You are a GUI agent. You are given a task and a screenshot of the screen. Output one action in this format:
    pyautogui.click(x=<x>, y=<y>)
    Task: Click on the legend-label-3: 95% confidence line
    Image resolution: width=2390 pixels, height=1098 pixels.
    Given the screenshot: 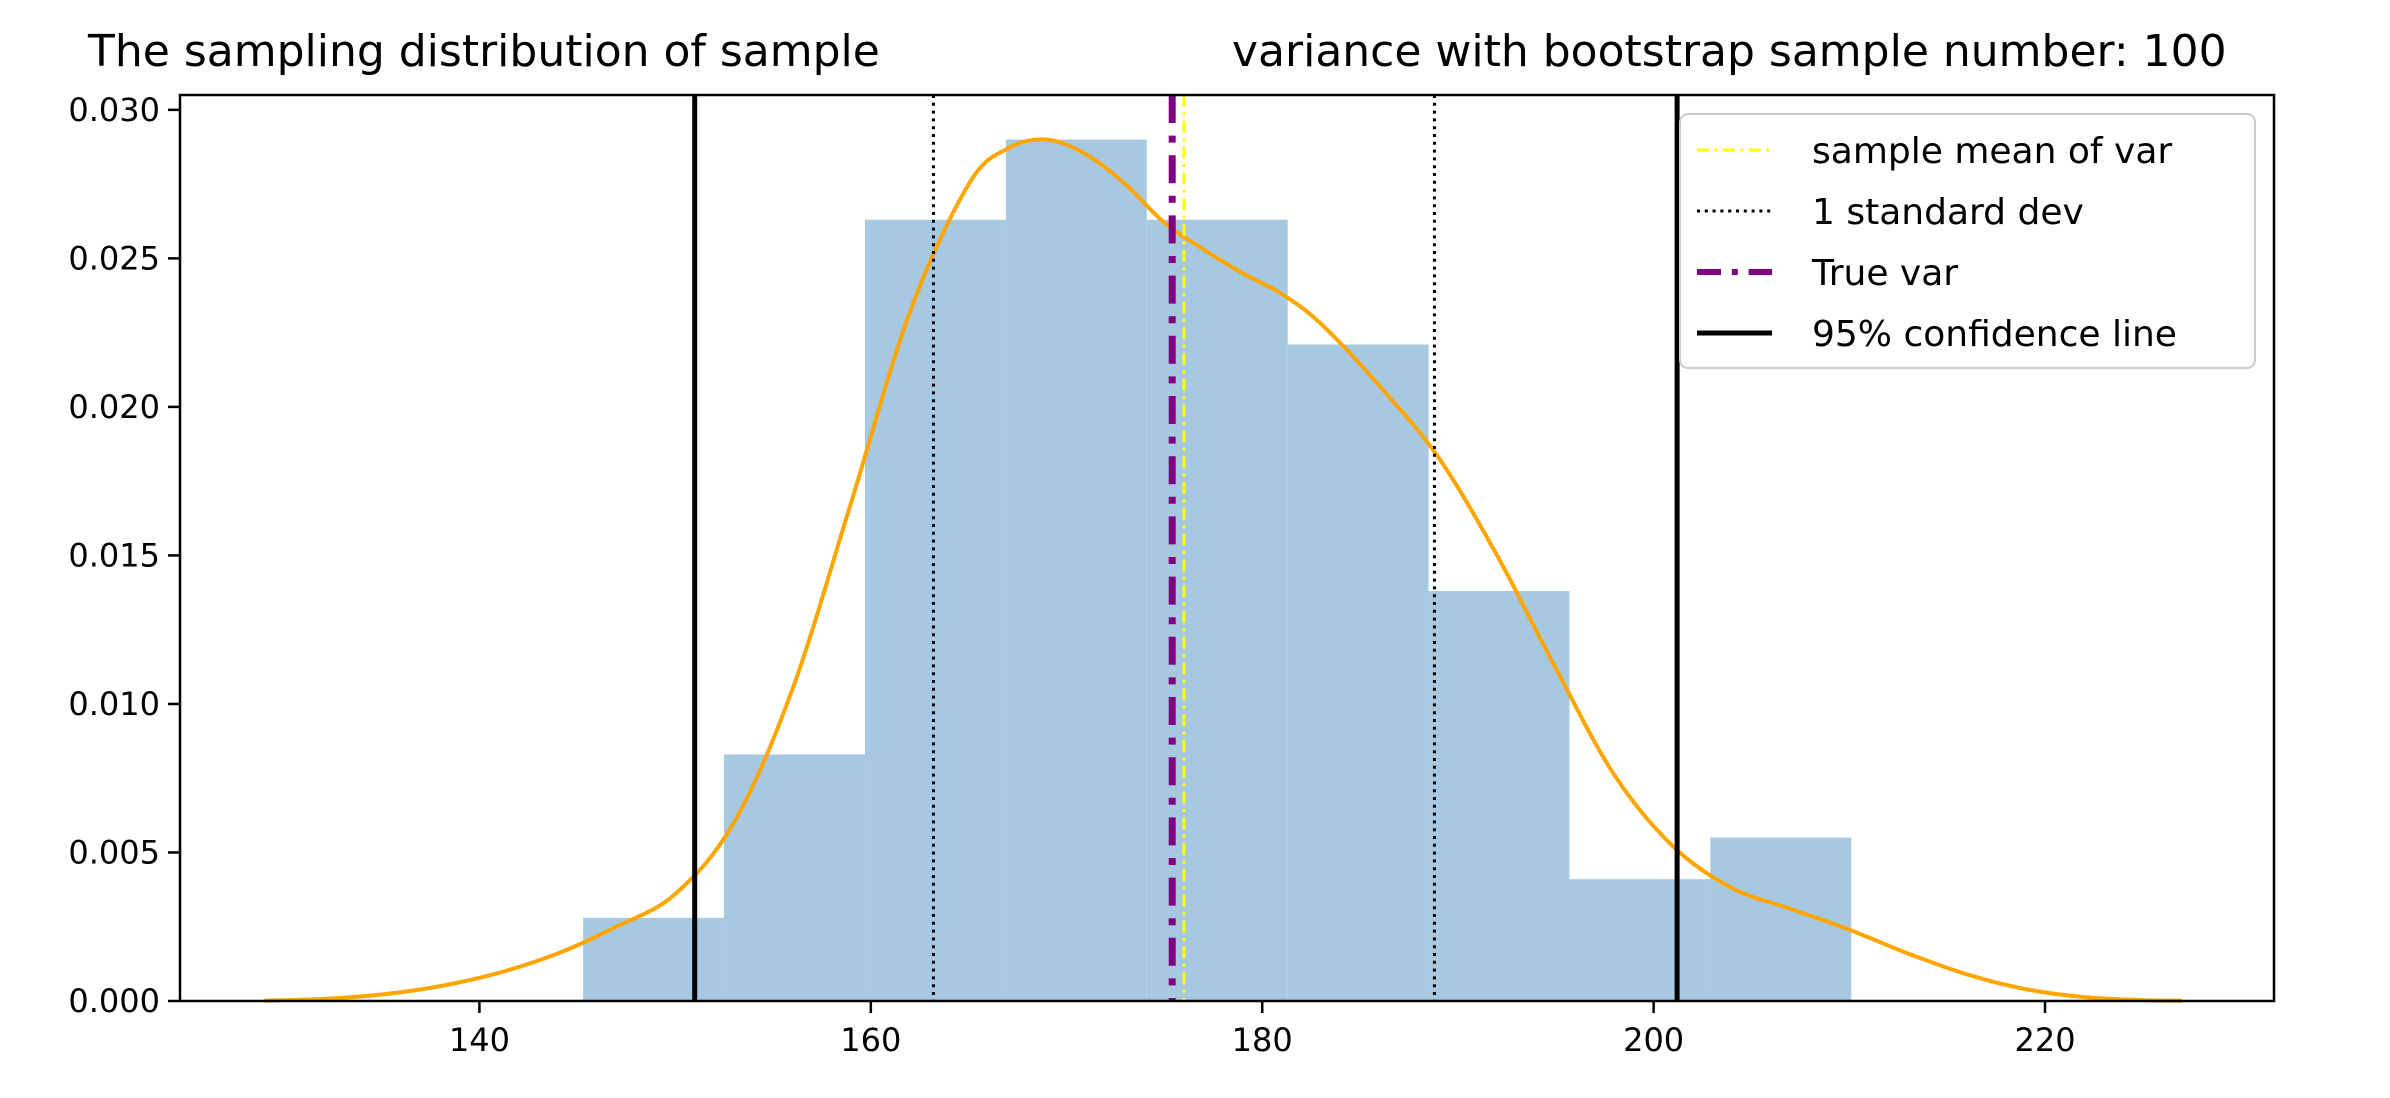 What is the action you would take?
    pyautogui.click(x=1994, y=334)
    